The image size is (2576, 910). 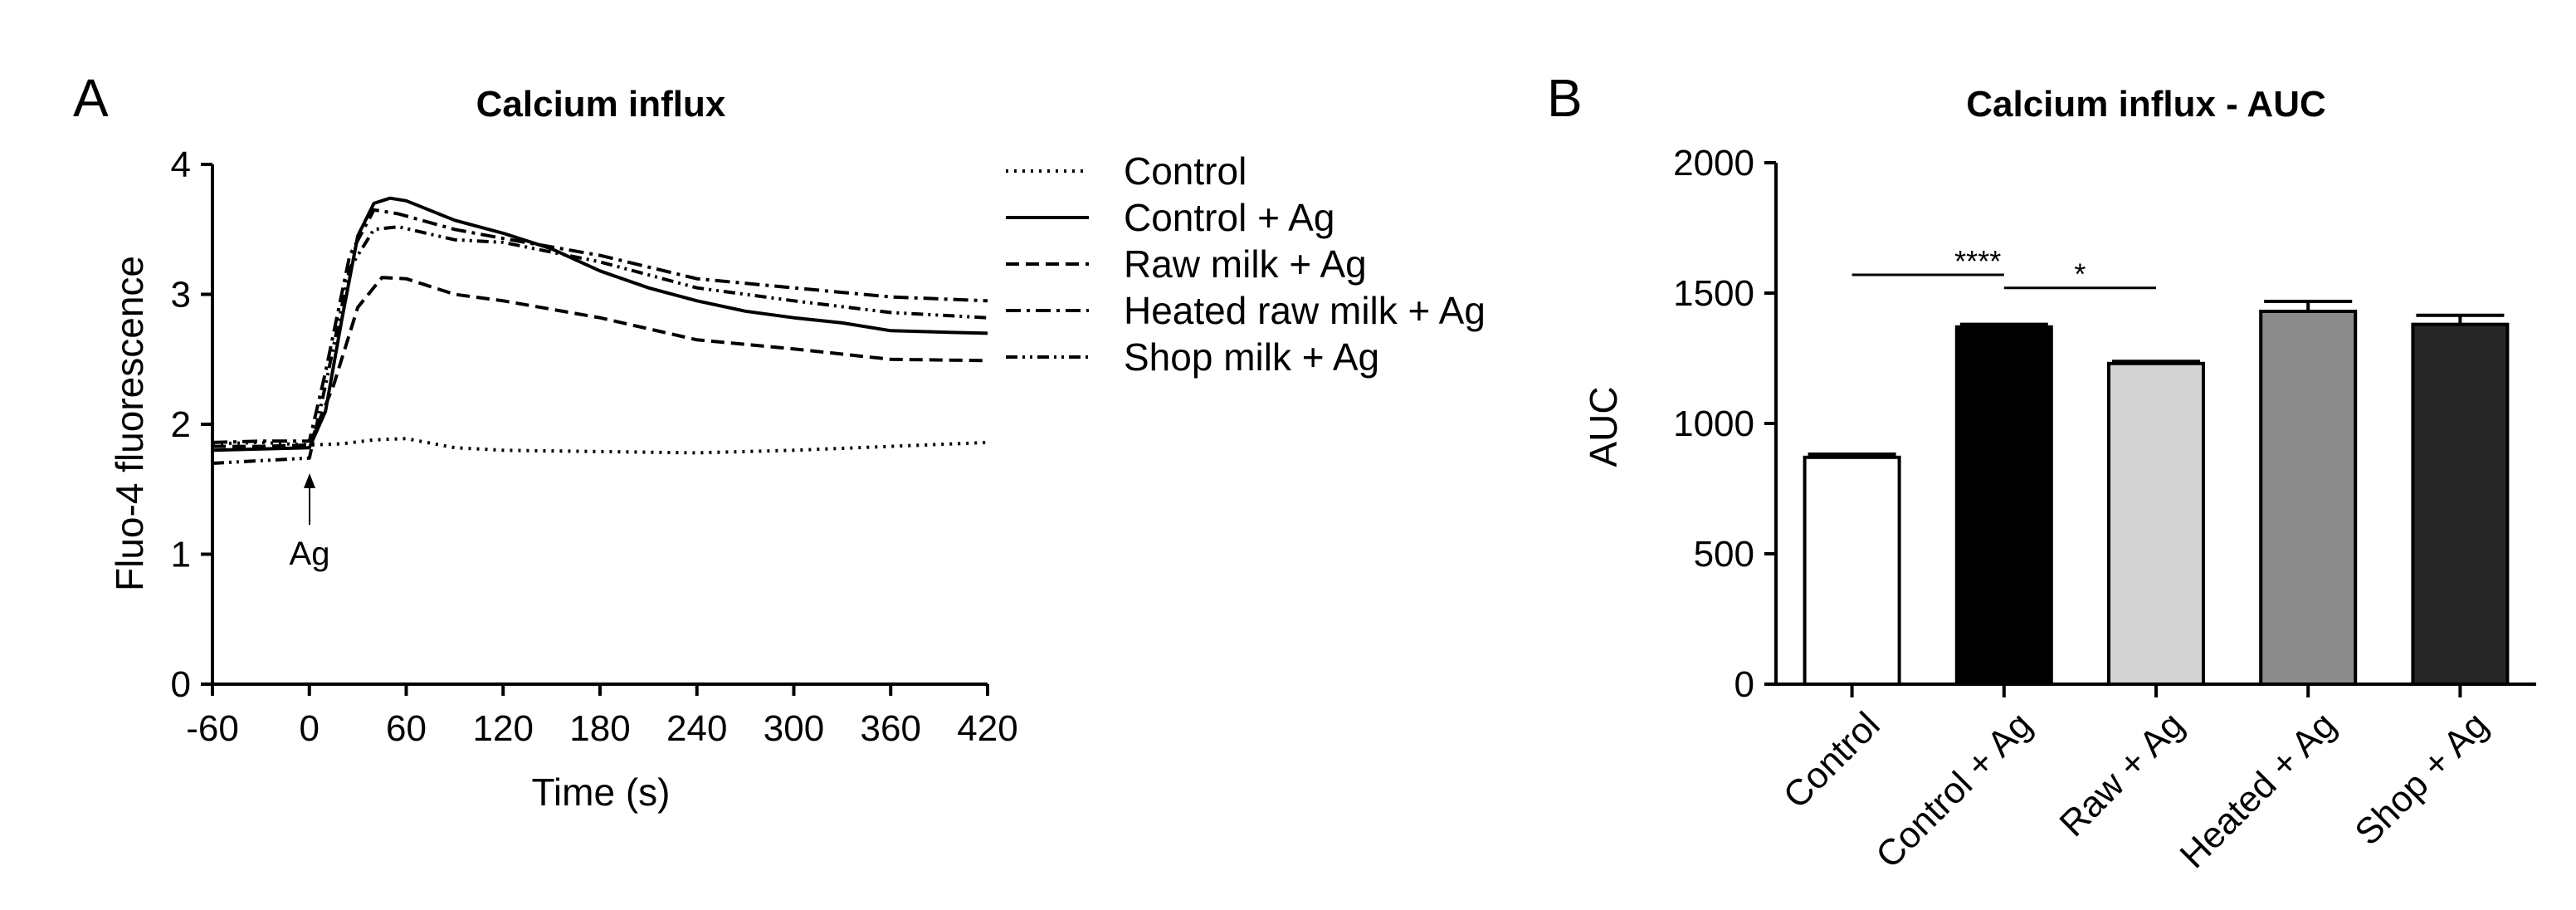 What do you see at coordinates (310, 728) in the screenshot?
I see `line-x-tick-label: 0` at bounding box center [310, 728].